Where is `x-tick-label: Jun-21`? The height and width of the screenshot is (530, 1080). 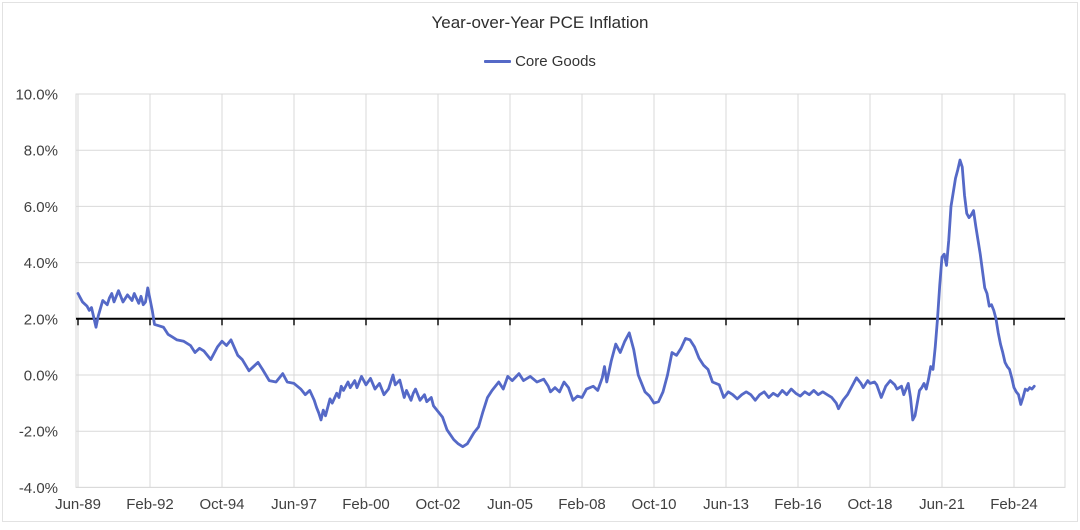 x-tick-label: Jun-21 is located at coordinates (942, 504).